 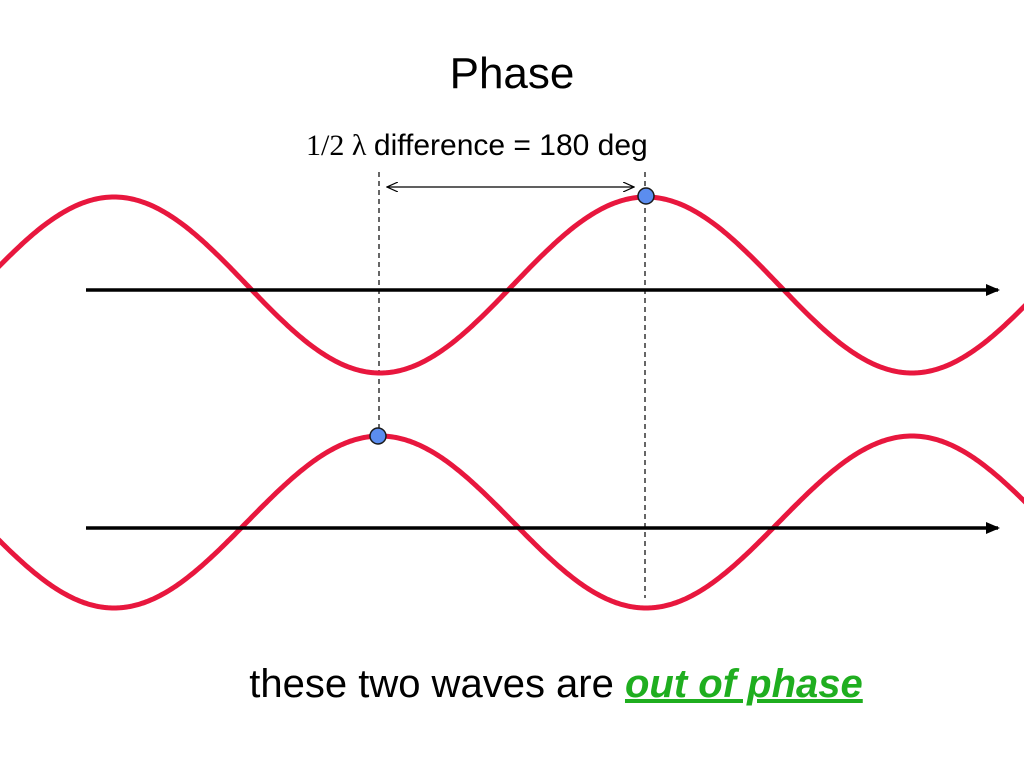 What do you see at coordinates (743, 684) in the screenshot?
I see `out-of-phase-emphasis: out of phase` at bounding box center [743, 684].